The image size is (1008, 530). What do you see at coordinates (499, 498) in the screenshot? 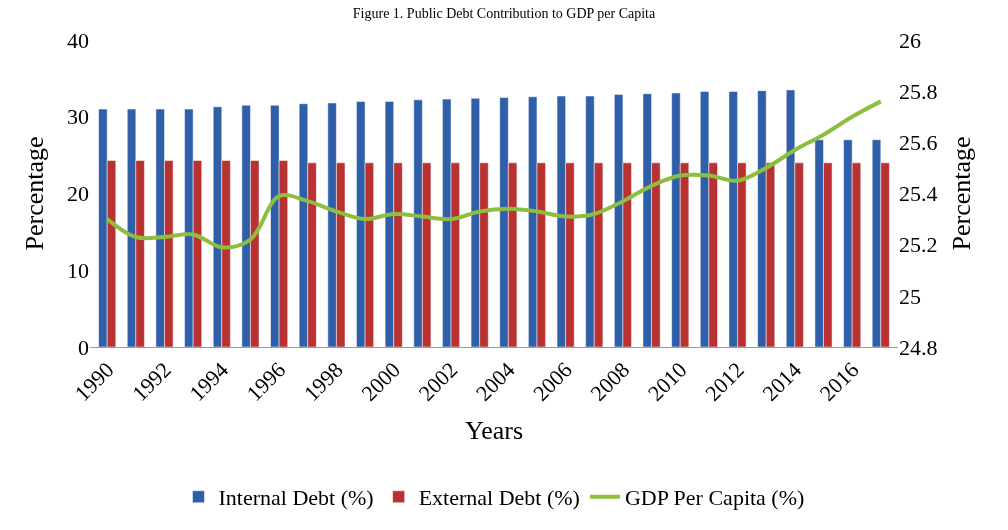
I see `legend-label: External Debt (%)` at bounding box center [499, 498].